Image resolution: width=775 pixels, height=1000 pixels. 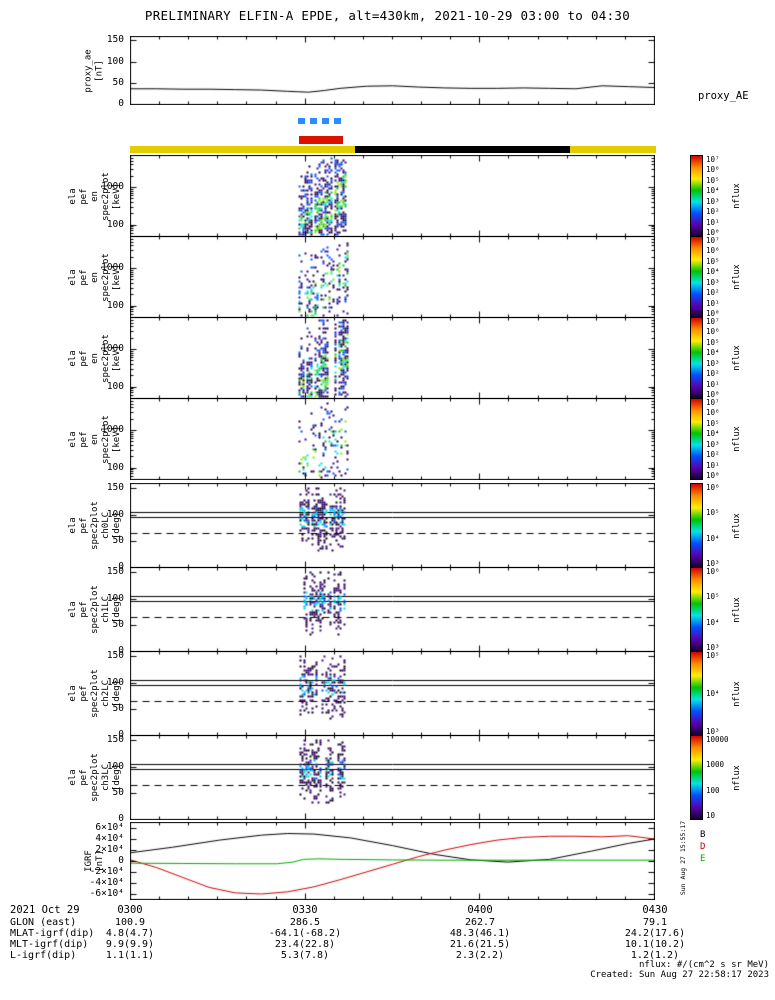 I want to click on colorbar-title-text-ch2: nflux, so click(x=737, y=693).